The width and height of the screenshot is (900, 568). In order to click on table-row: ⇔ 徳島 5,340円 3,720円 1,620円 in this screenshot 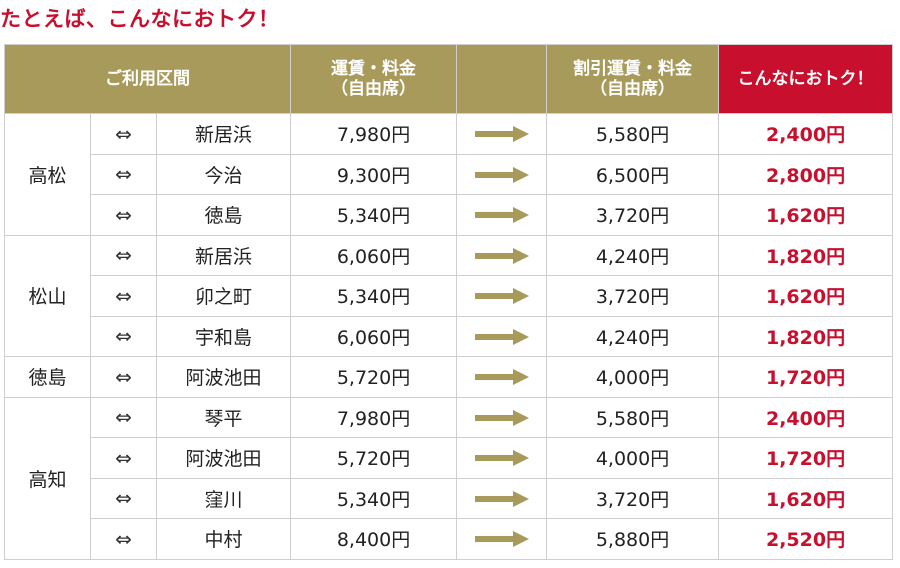, I will do `click(449, 215)`.